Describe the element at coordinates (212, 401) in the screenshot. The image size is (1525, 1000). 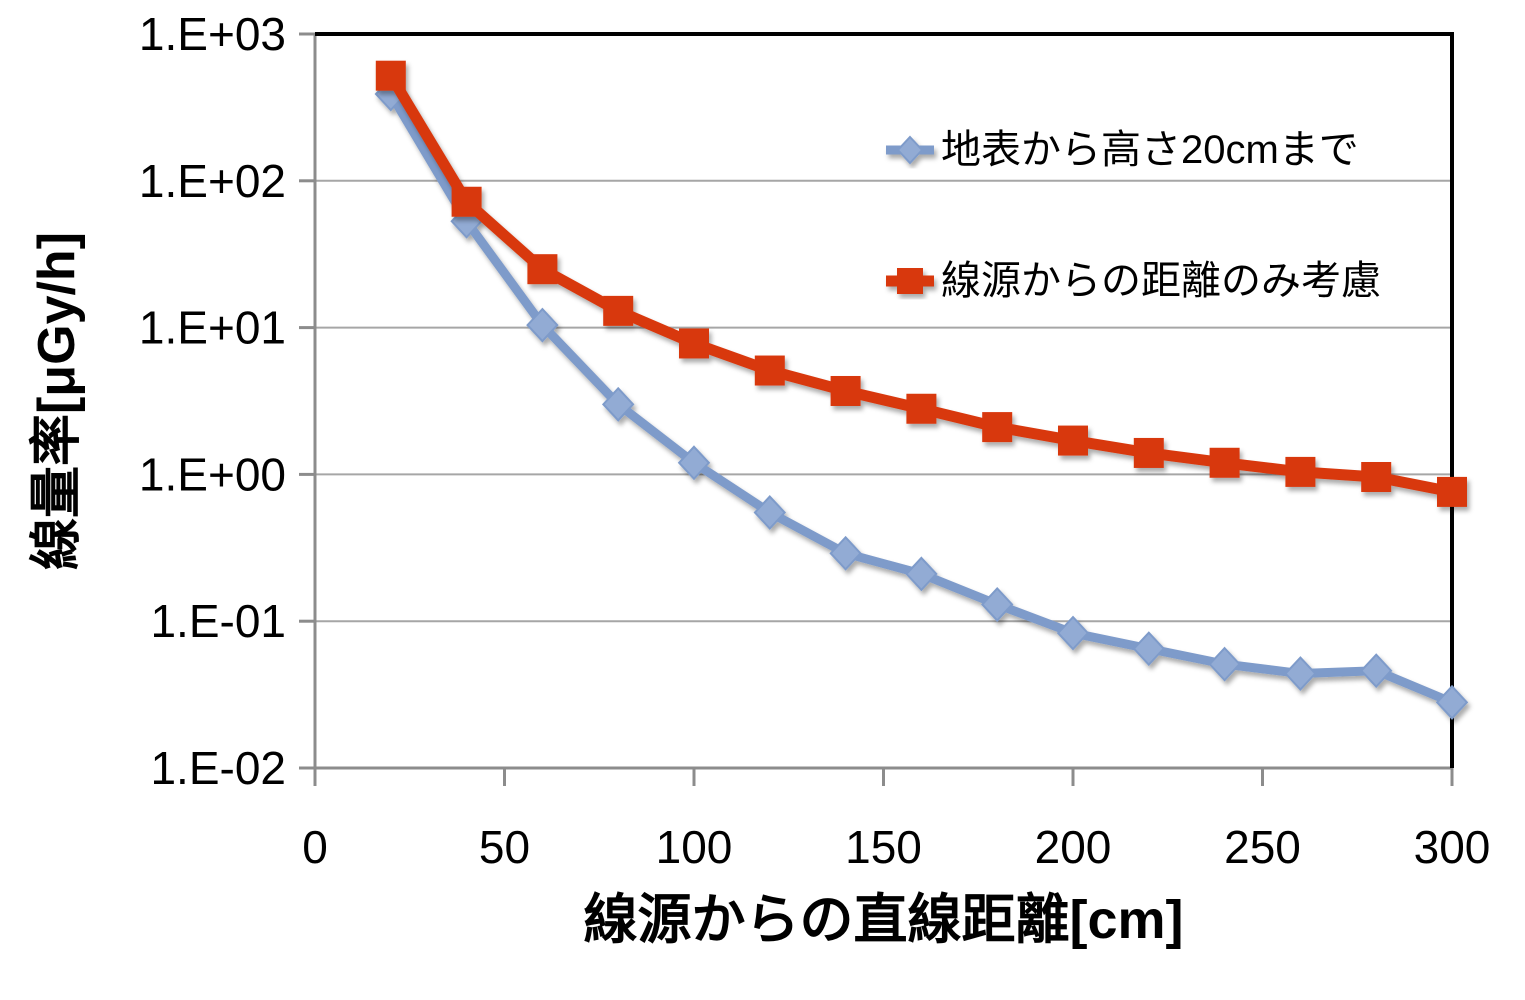
I see `y-tick-labels: 1.E+03 1.E+02 1.E+01 1.E+00 1.E-01 1.E-02` at that location.